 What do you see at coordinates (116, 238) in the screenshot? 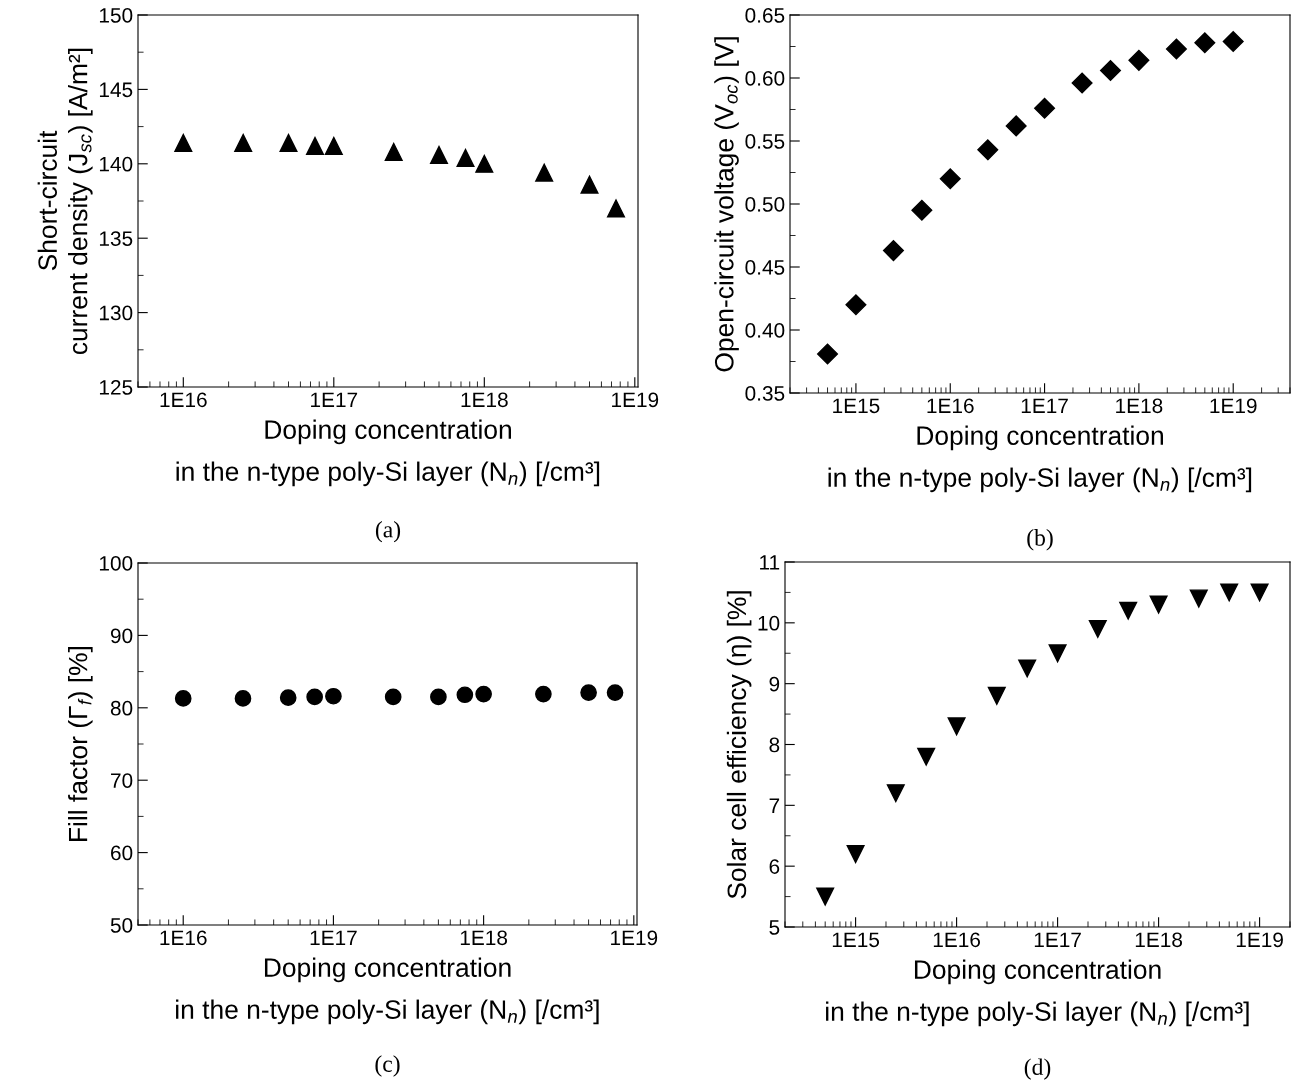
I see `y-tick-label: 135` at bounding box center [116, 238].